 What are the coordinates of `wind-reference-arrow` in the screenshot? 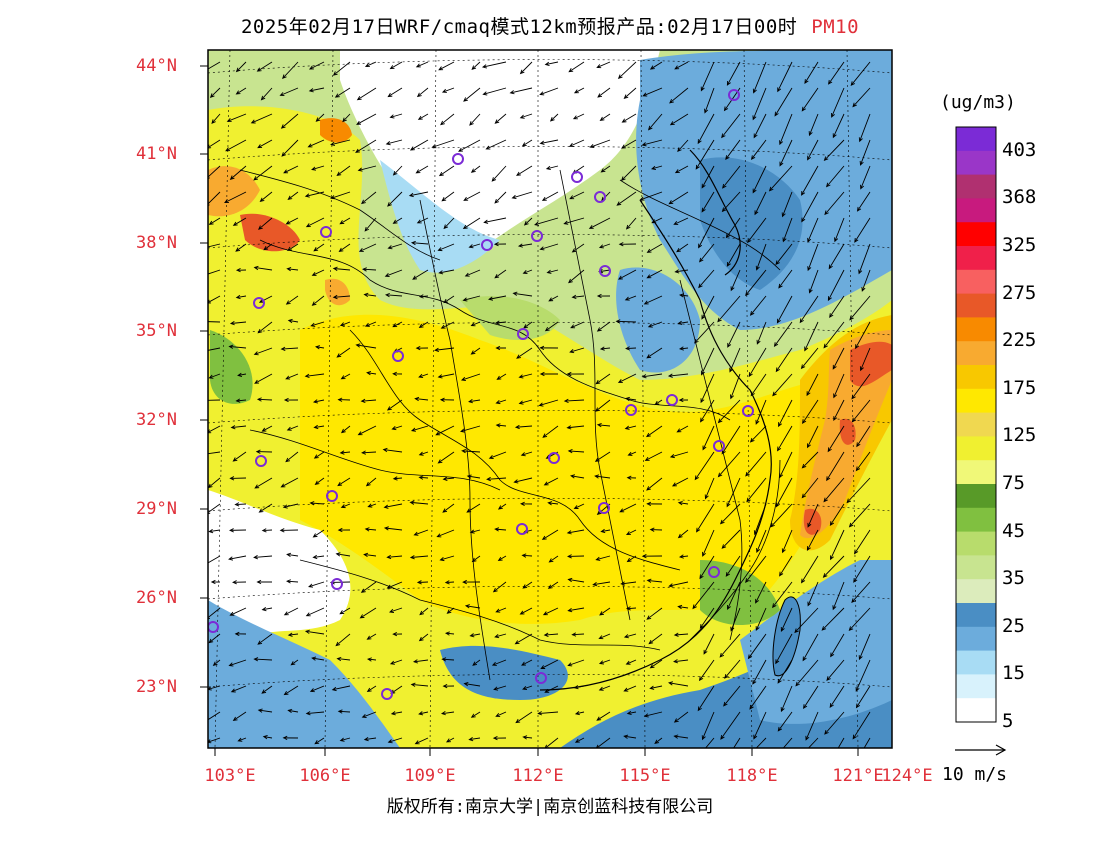 It's located at (981, 750).